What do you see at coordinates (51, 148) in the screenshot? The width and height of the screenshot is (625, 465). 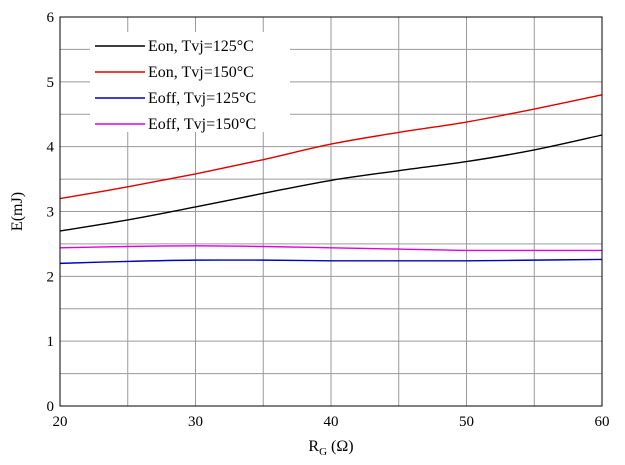 I see `y-tick-label: 4` at bounding box center [51, 148].